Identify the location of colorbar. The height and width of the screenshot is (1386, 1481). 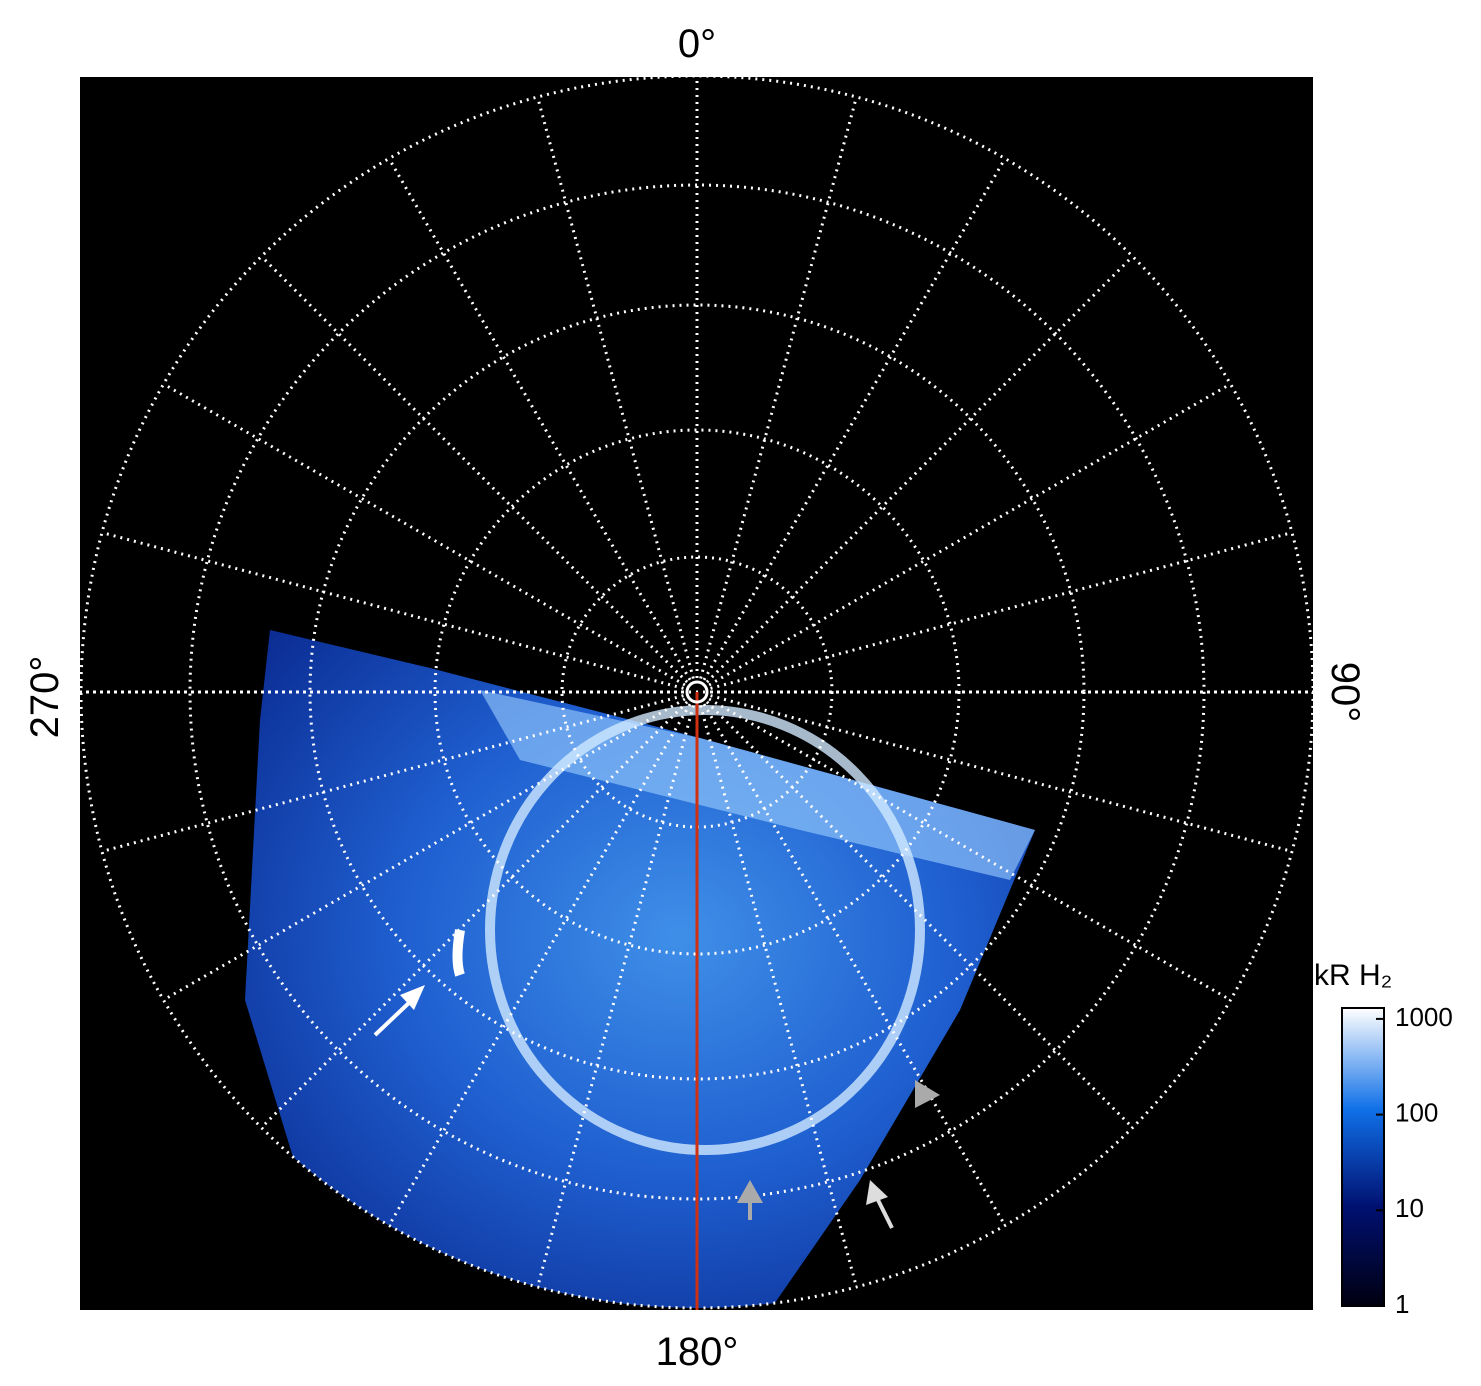
(1363, 1157).